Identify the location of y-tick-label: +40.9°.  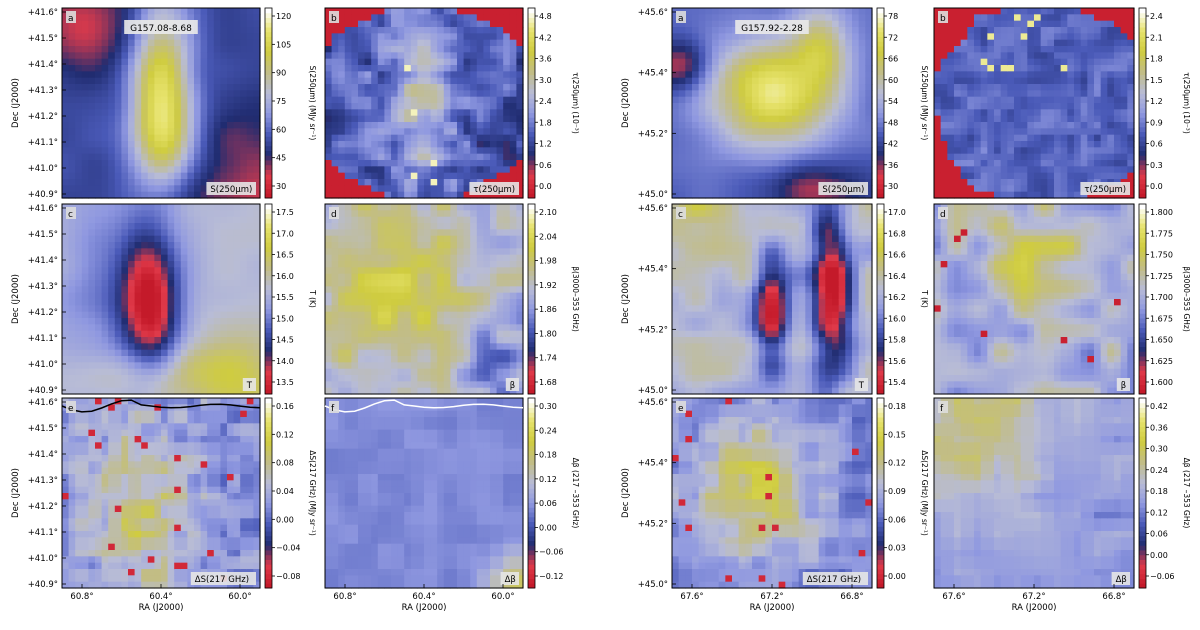
(43, 585).